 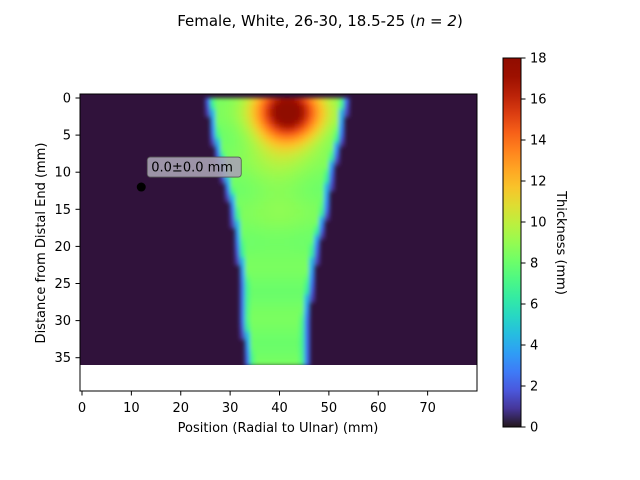 I want to click on annotation-marker, so click(x=141, y=187).